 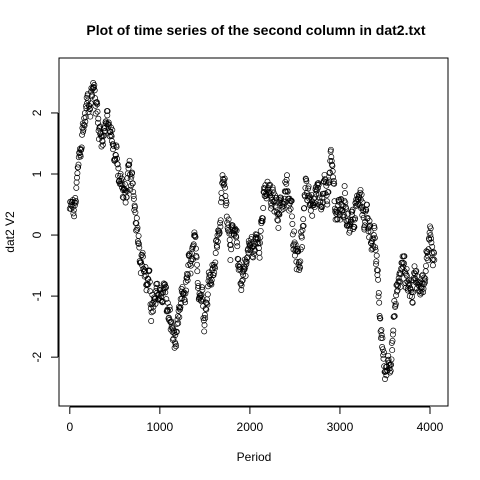 I want to click on y-axis: -2 -1 0 1 2, so click(x=44, y=235).